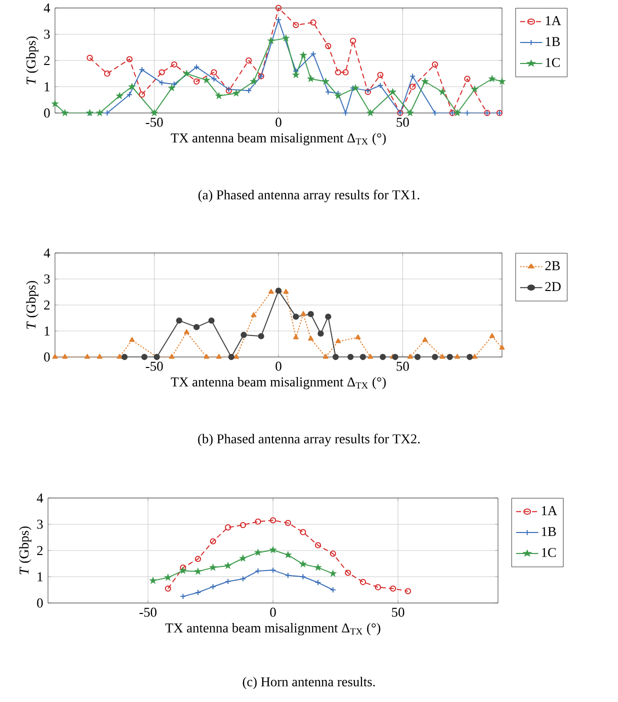 This screenshot has height=702, width=618. What do you see at coordinates (552, 265) in the screenshot?
I see `legend-label: 2B` at bounding box center [552, 265].